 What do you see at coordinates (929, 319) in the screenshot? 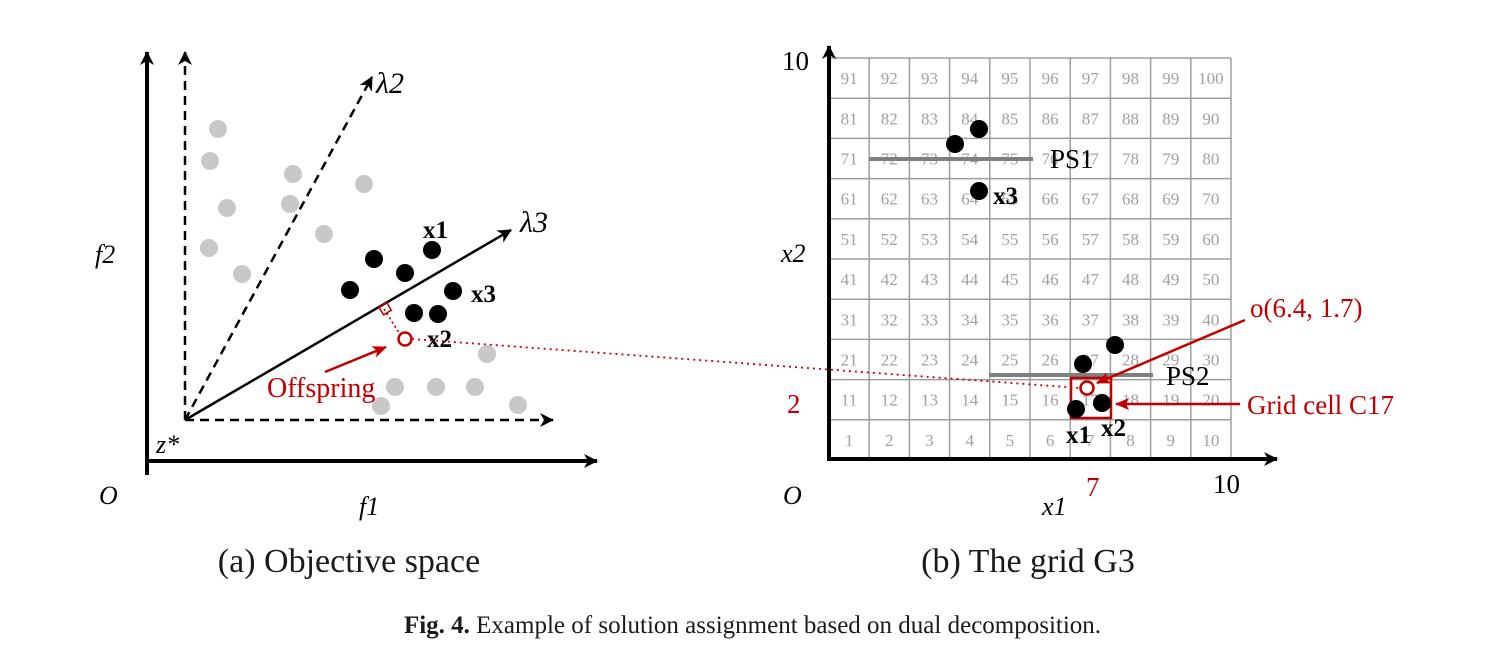
I see `grid-cell-number: 33` at bounding box center [929, 319].